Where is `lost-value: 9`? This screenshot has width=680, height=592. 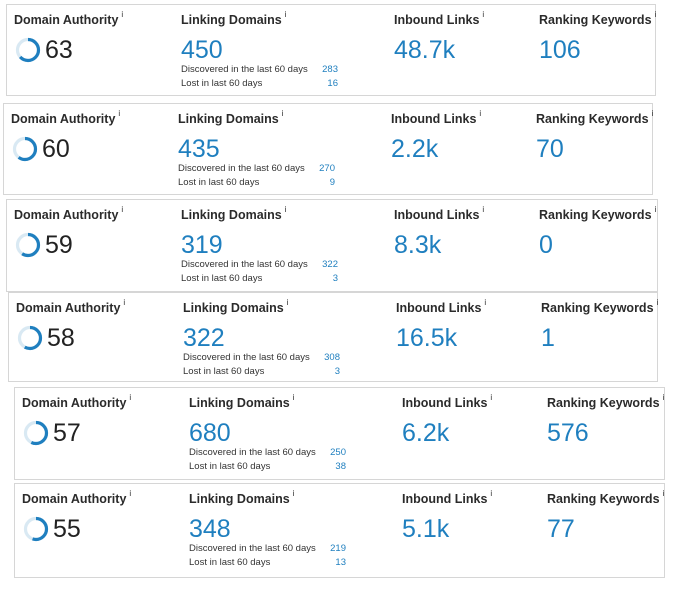 lost-value: 9 is located at coordinates (332, 182).